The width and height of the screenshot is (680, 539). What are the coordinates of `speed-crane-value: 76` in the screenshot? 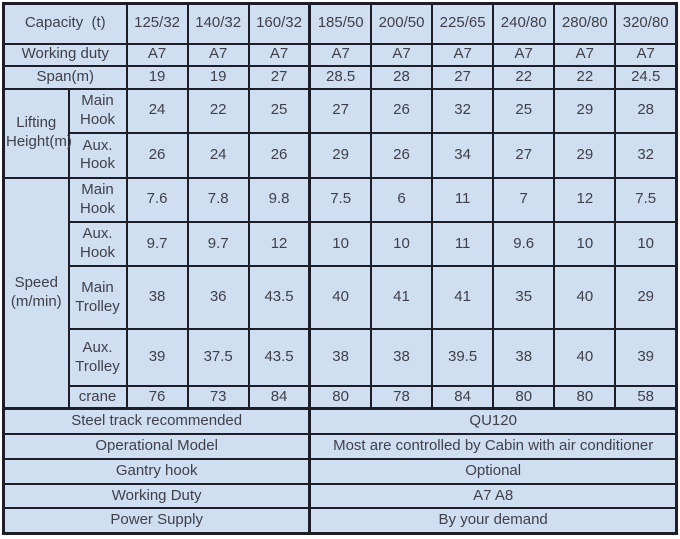 It's located at (157, 397).